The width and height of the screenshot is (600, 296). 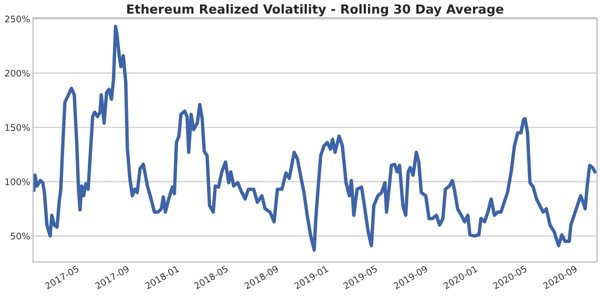 What do you see at coordinates (315, 10) in the screenshot?
I see `chart-title: Ethereum Realized Volatility - Rolling 30 Day Average` at bounding box center [315, 10].